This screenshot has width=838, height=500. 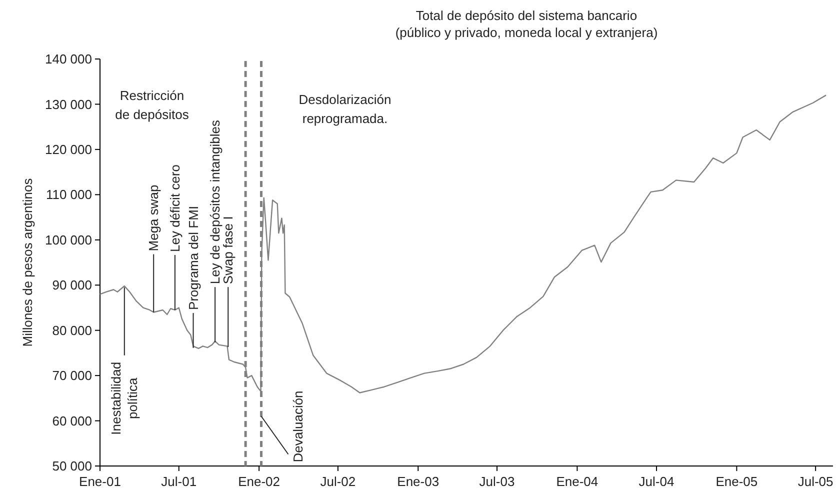 I want to click on x-tick-label: Ene-05, so click(x=737, y=481).